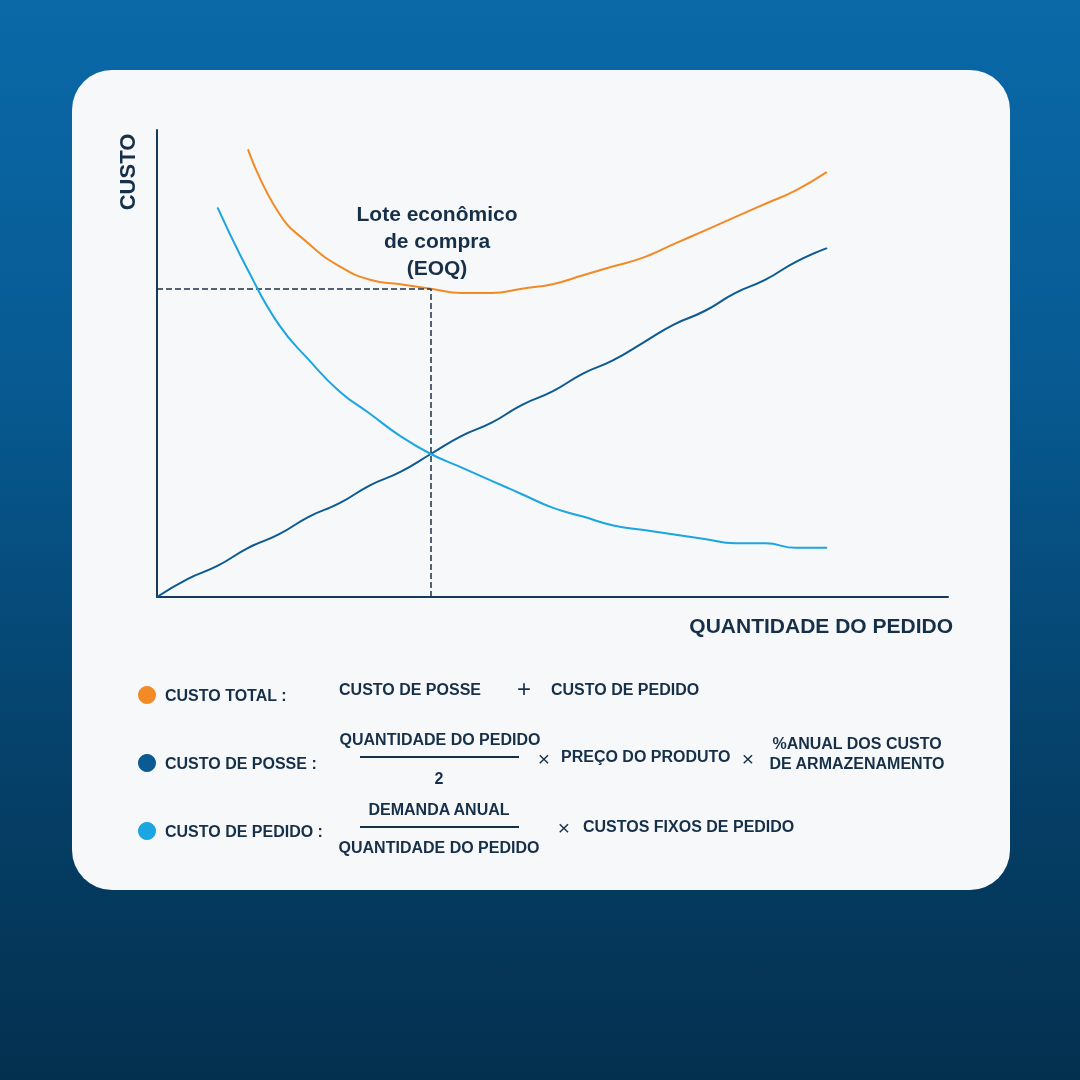 The width and height of the screenshot is (1080, 1080). I want to click on text: PREÇO DO PRODUTO, so click(646, 757).